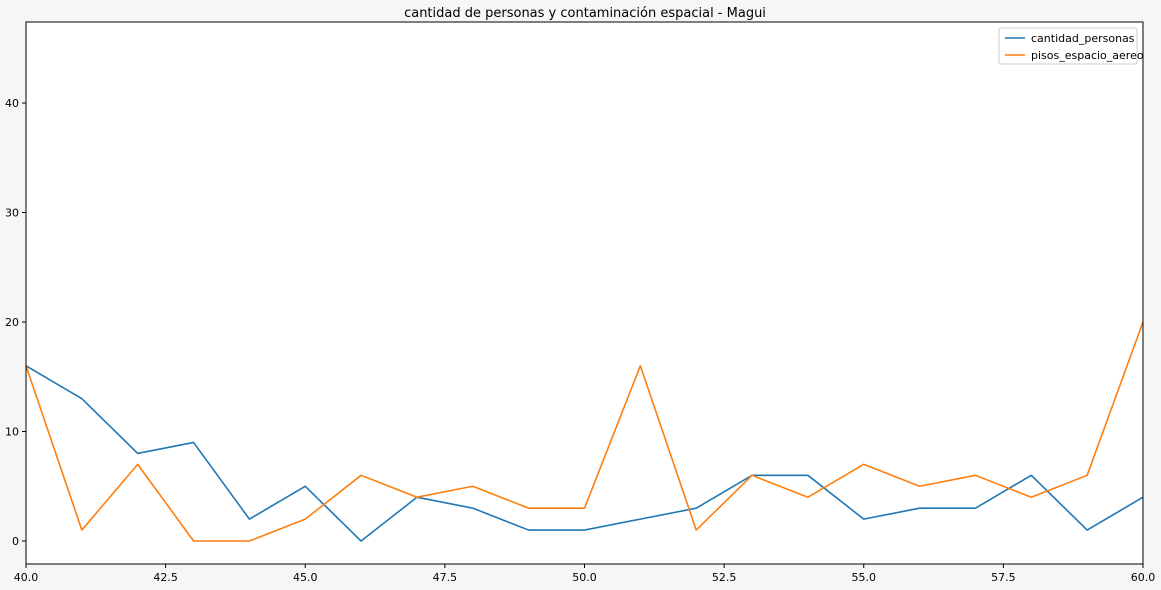 Image resolution: width=1161 pixels, height=590 pixels. Describe the element at coordinates (12, 103) in the screenshot. I see `y-tick-label: 40` at that location.